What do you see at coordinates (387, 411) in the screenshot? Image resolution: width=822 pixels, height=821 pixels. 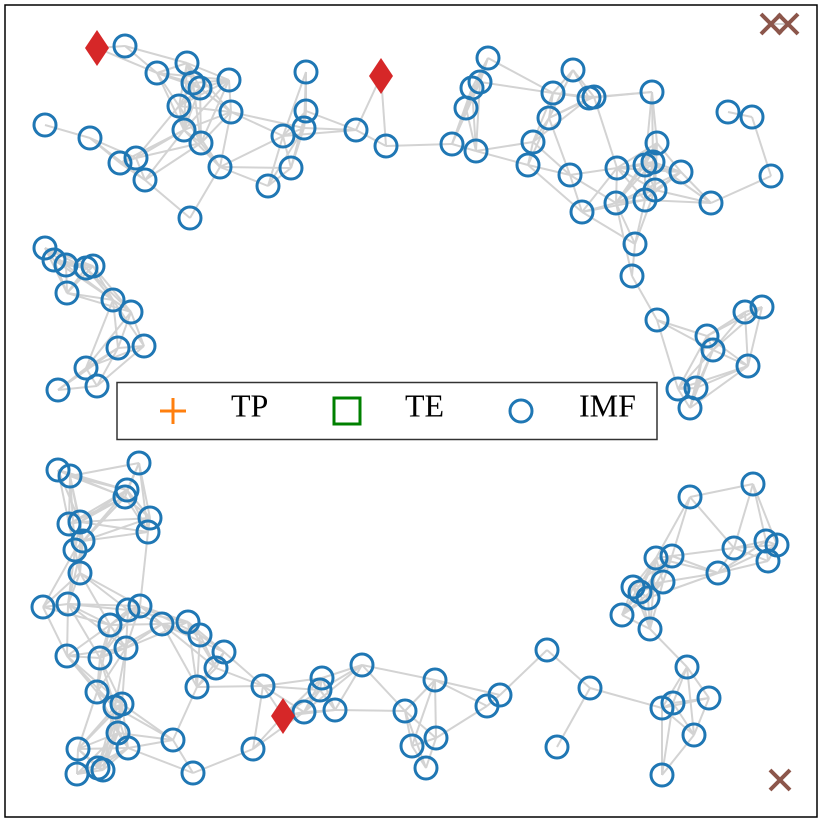 I see `legend: TP TE IMF` at bounding box center [387, 411].